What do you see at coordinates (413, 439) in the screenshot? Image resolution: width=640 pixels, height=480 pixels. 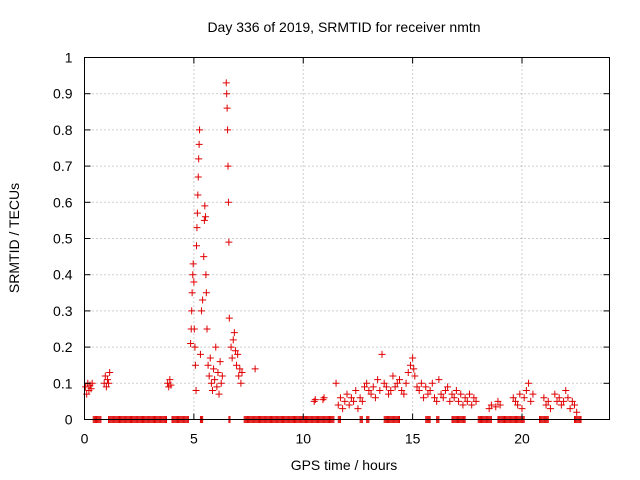 I see `x-tick-label: 15` at bounding box center [413, 439].